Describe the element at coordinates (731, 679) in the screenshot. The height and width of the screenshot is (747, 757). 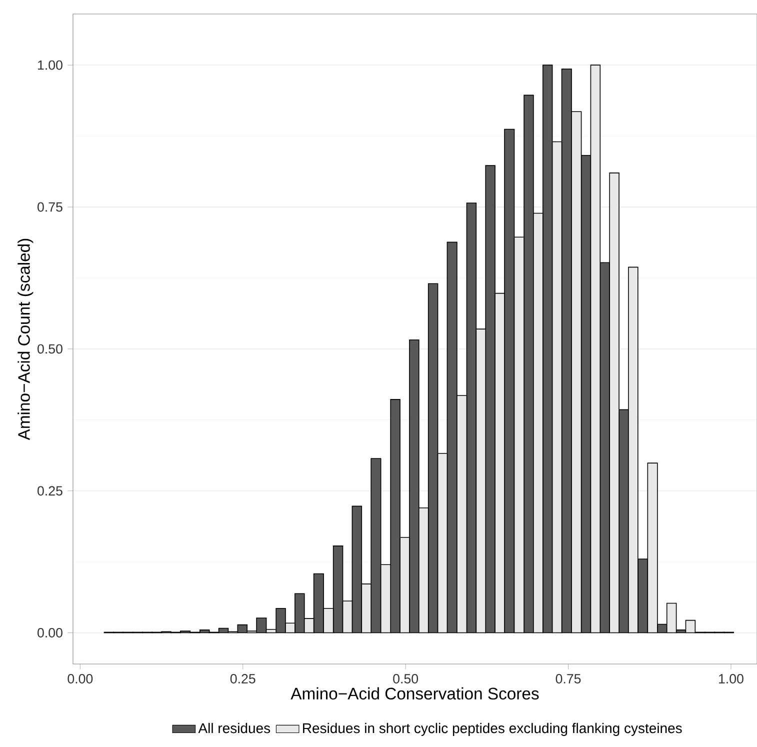
I see `x-tick-label: 1.00` at that location.